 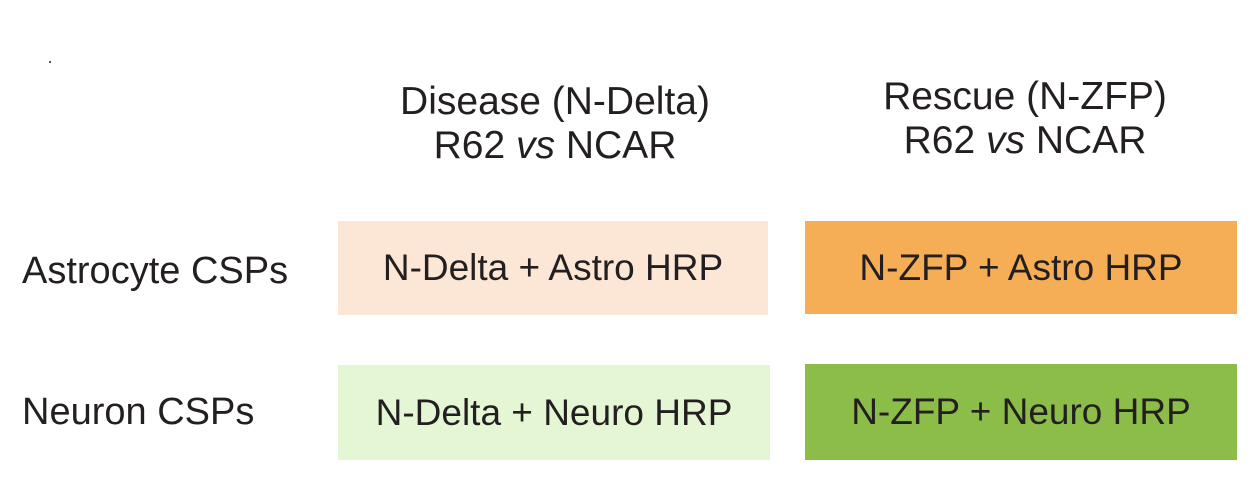 What do you see at coordinates (555, 101) in the screenshot?
I see `column-title: Disease (N-Delta)` at bounding box center [555, 101].